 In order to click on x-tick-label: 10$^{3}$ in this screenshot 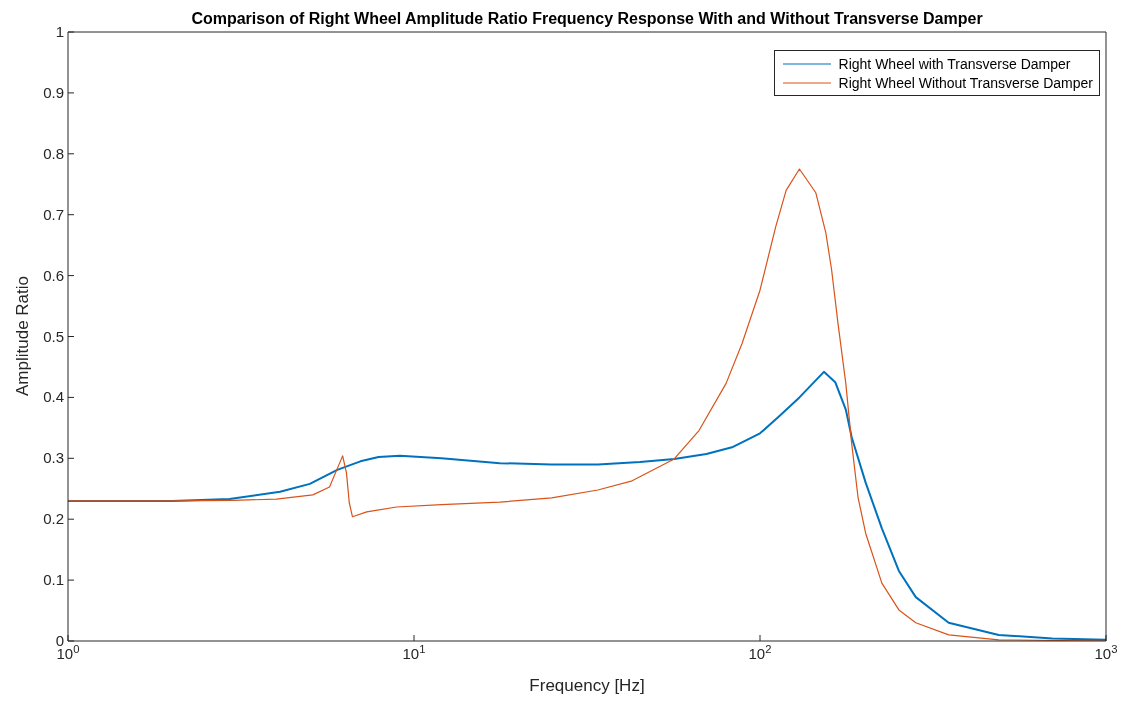, I will do `click(1106, 652)`.